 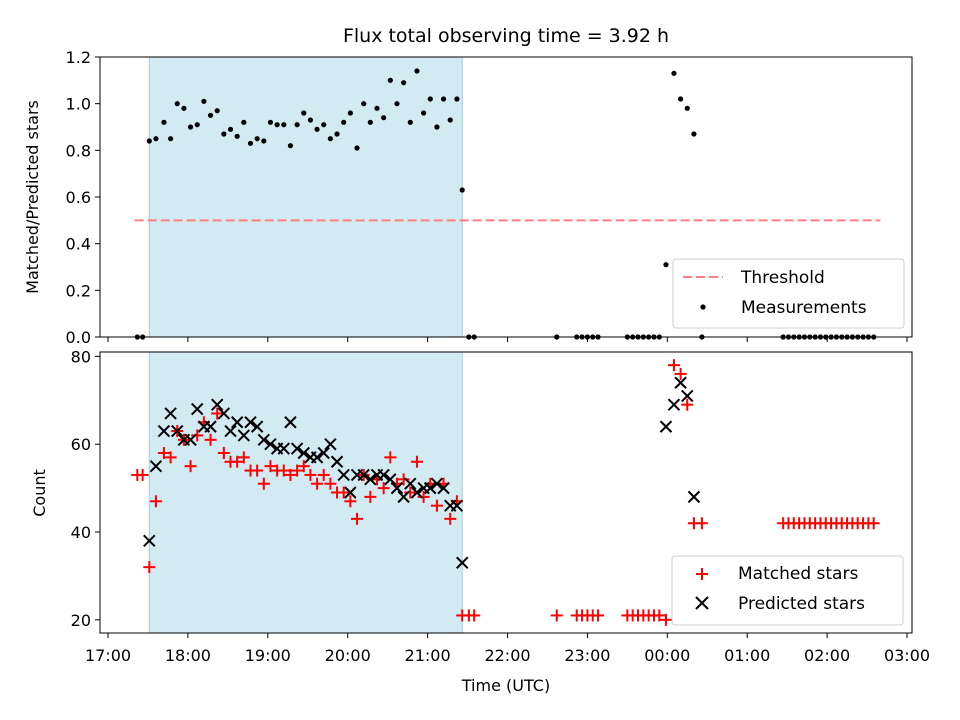 I want to click on x-tick-label: 02:00, so click(x=827, y=655).